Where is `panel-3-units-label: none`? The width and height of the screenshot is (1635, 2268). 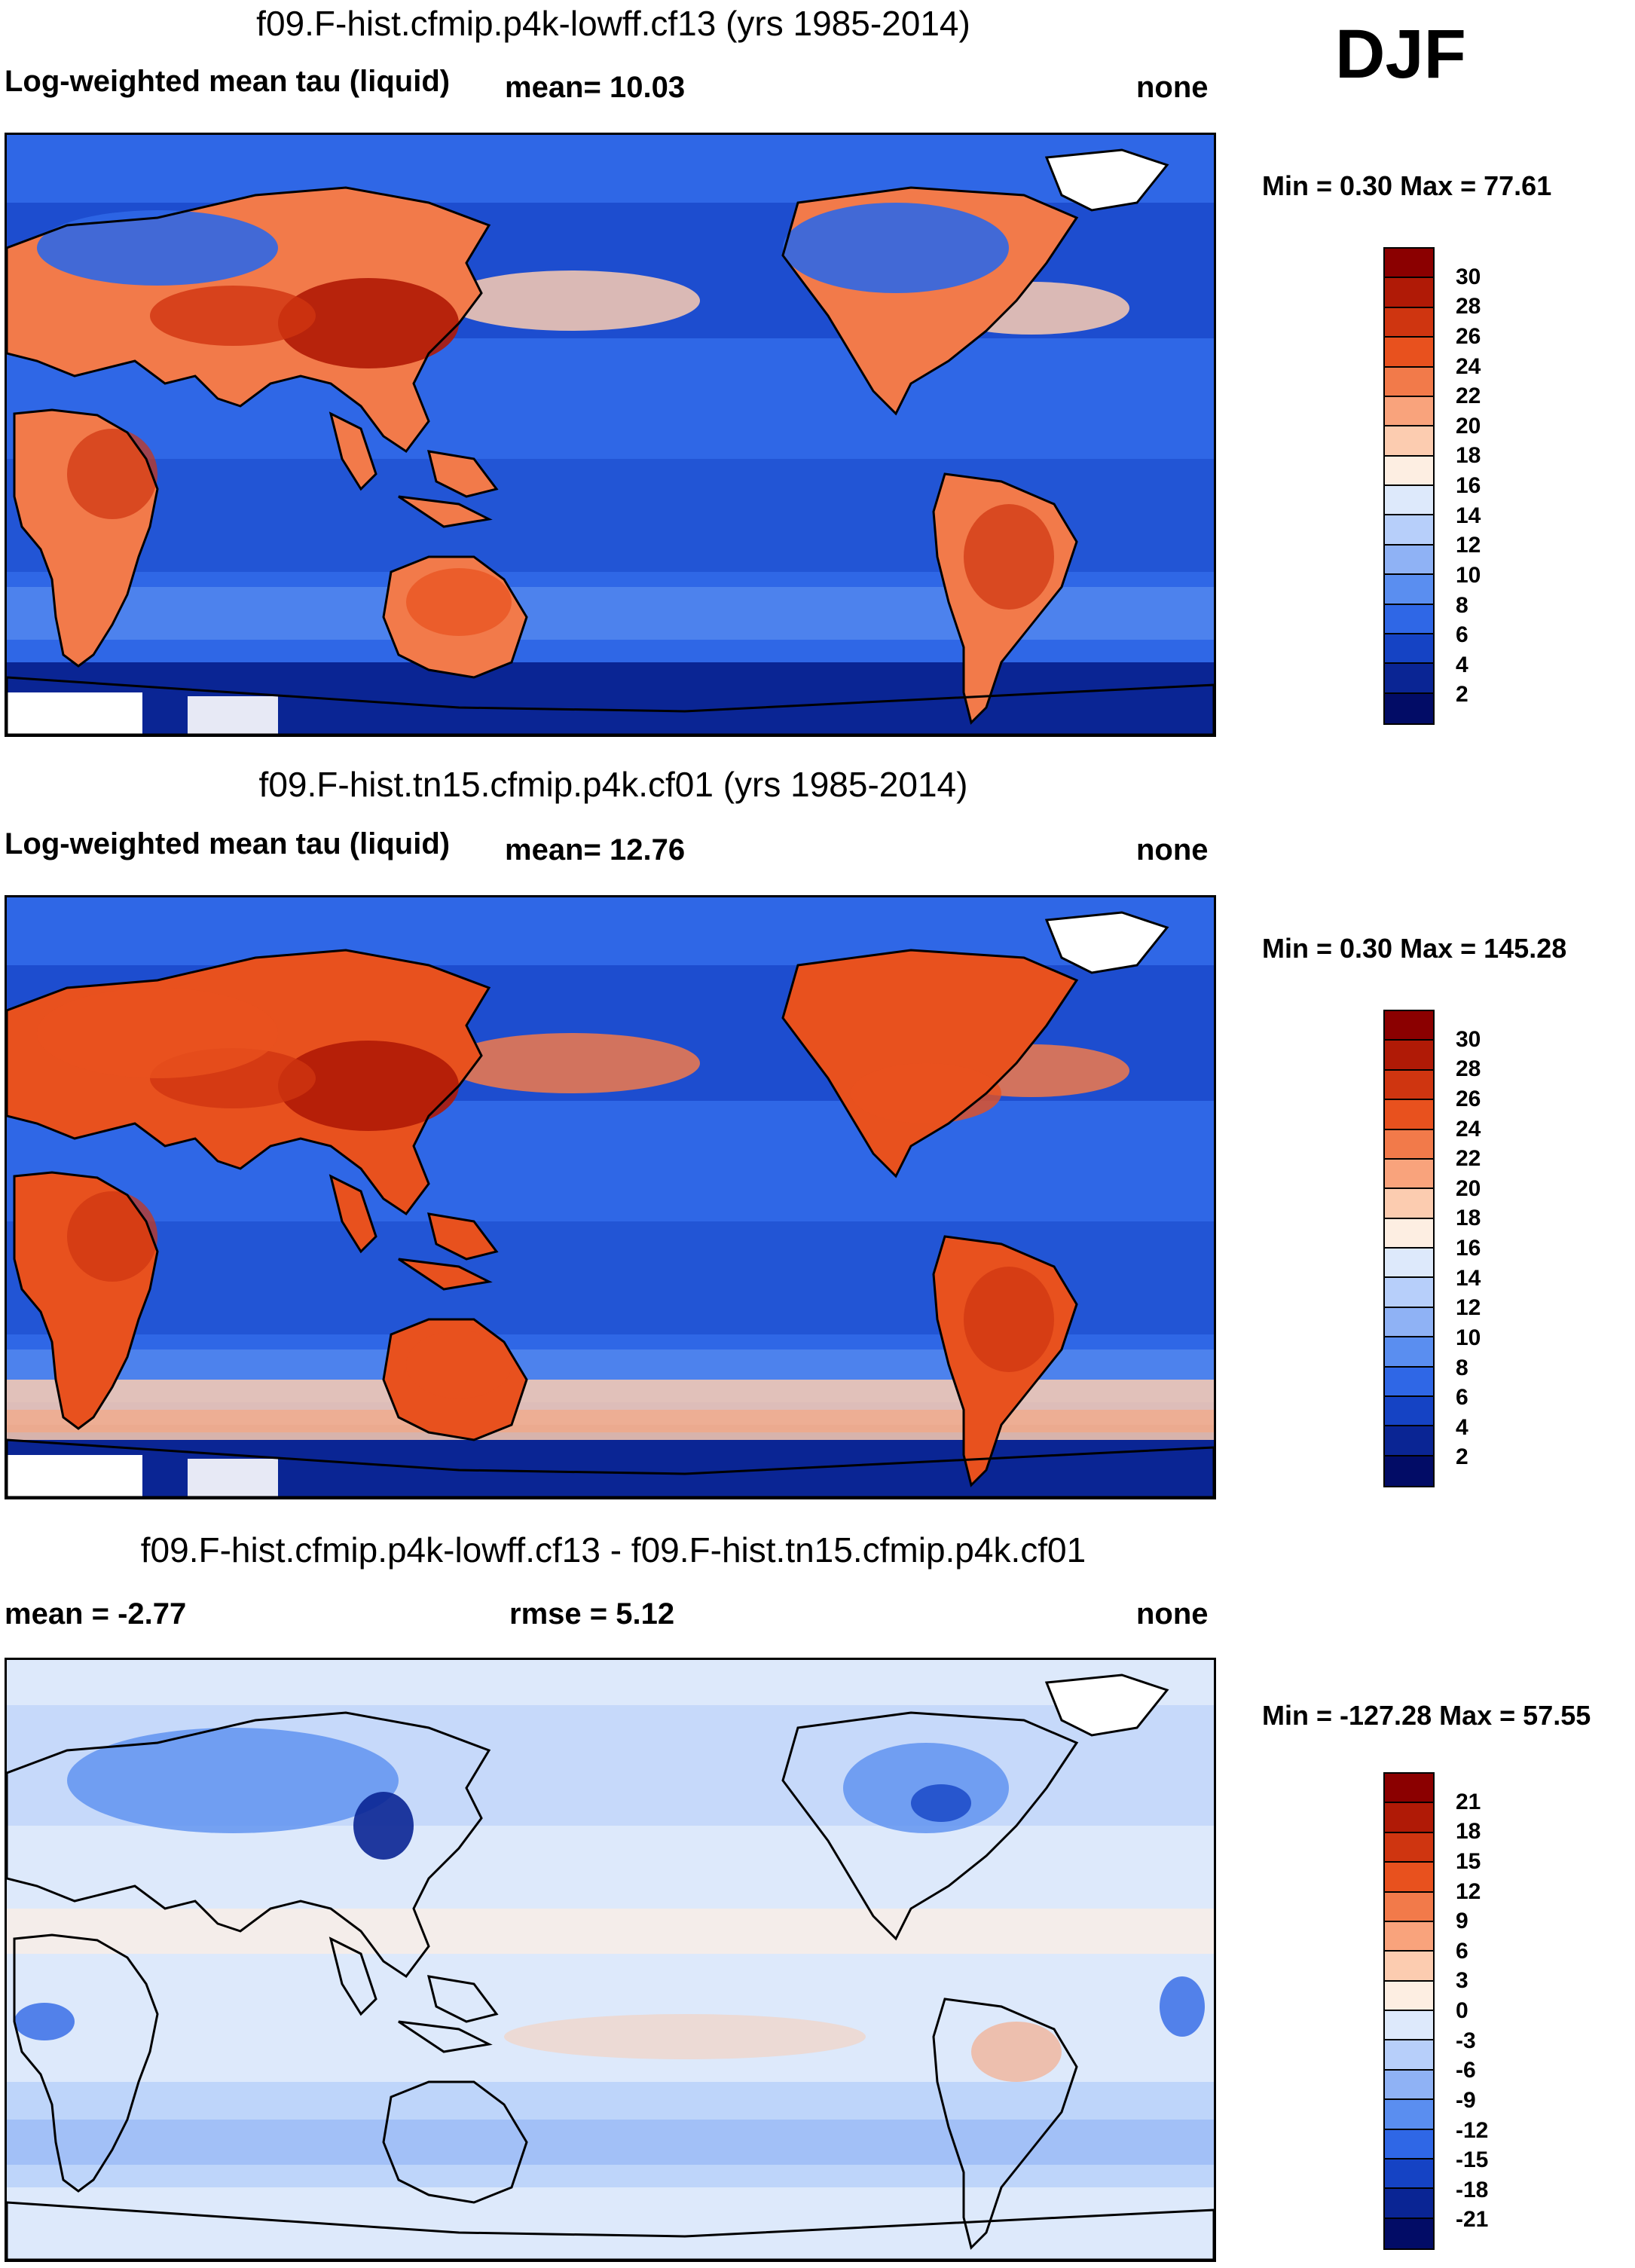
panel-3-units-label: none is located at coordinates (1173, 1614).